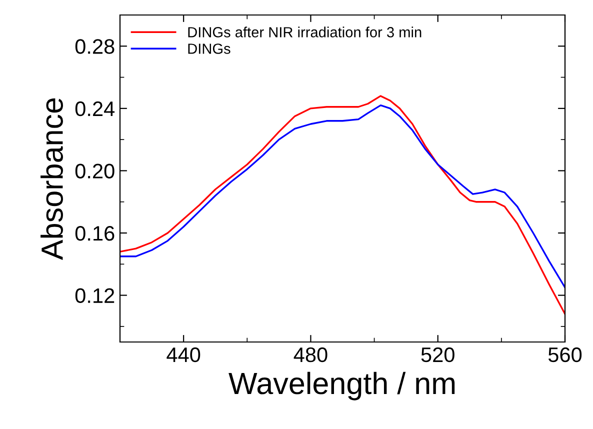 This screenshot has width=593, height=429. Describe the element at coordinates (95, 108) in the screenshot. I see `y-tick-label: 0.24` at that location.